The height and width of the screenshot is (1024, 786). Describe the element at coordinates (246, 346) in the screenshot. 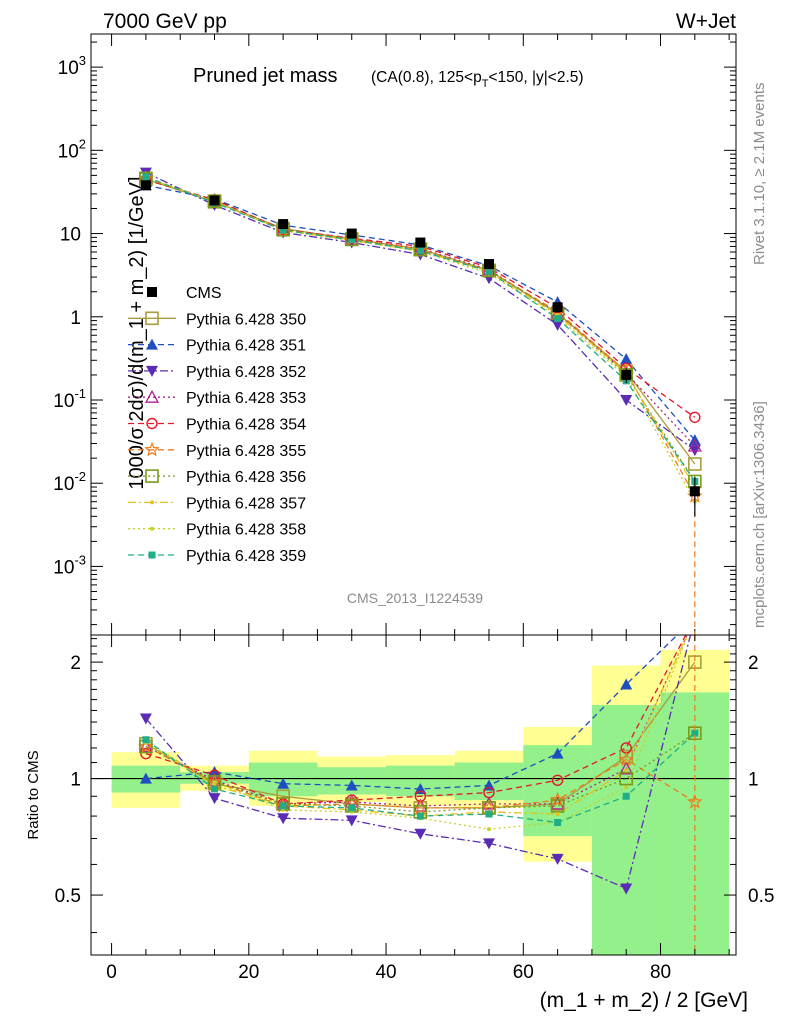

I see `legend-label: Pythia 6.428 351` at that location.